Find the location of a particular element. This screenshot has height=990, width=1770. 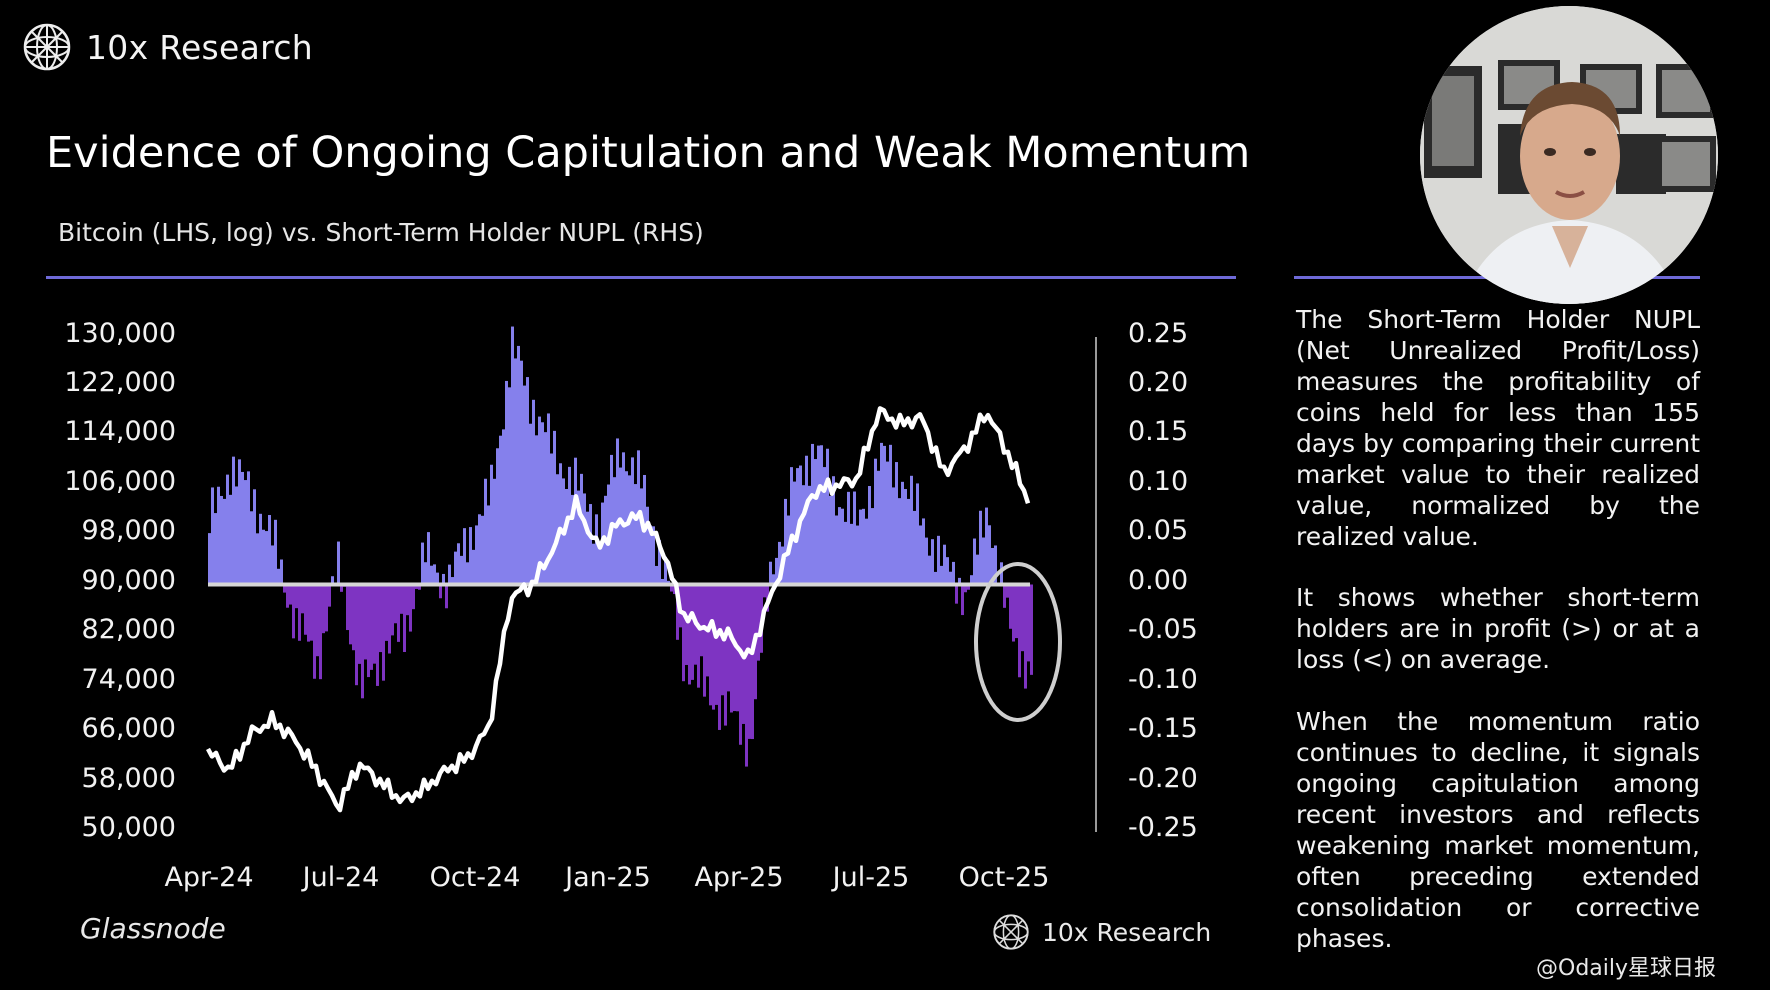

y-left-tick-label: 130,000 is located at coordinates (120, 333).